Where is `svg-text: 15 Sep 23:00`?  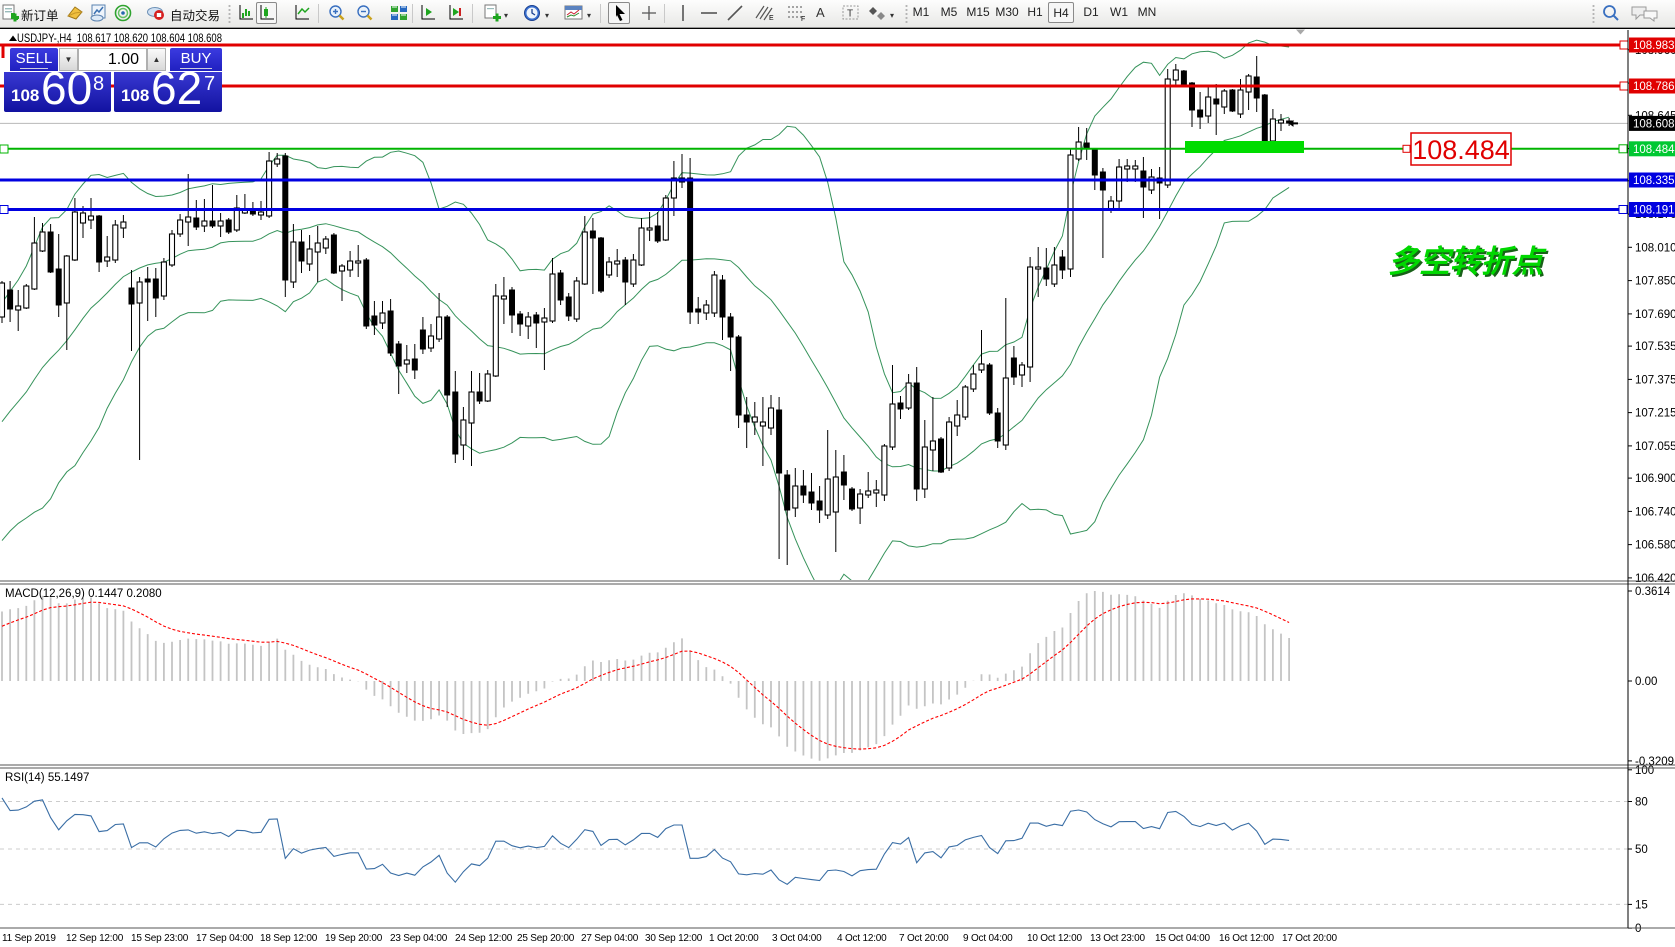
svg-text: 15 Sep 23:00 is located at coordinates (160, 938).